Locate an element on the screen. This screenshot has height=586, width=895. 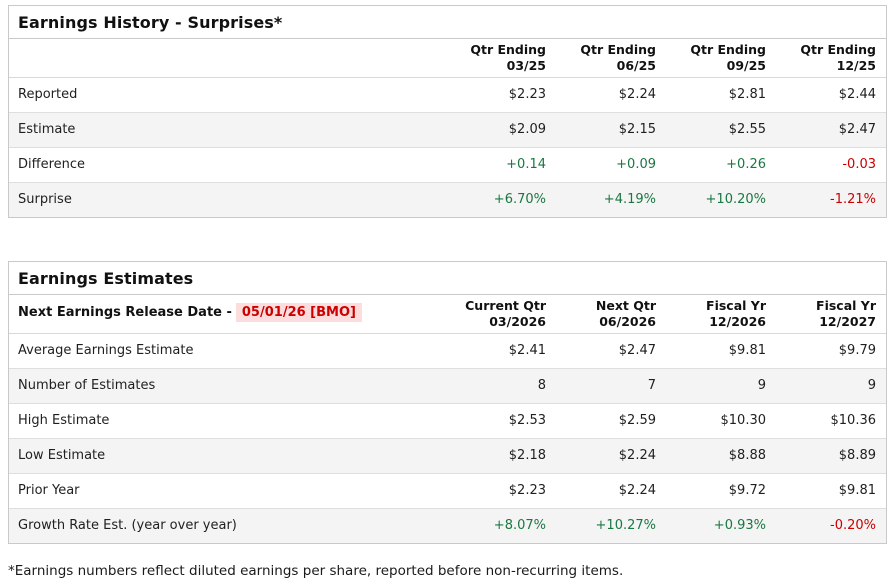
table-cell: $9.79 is located at coordinates (857, 350).